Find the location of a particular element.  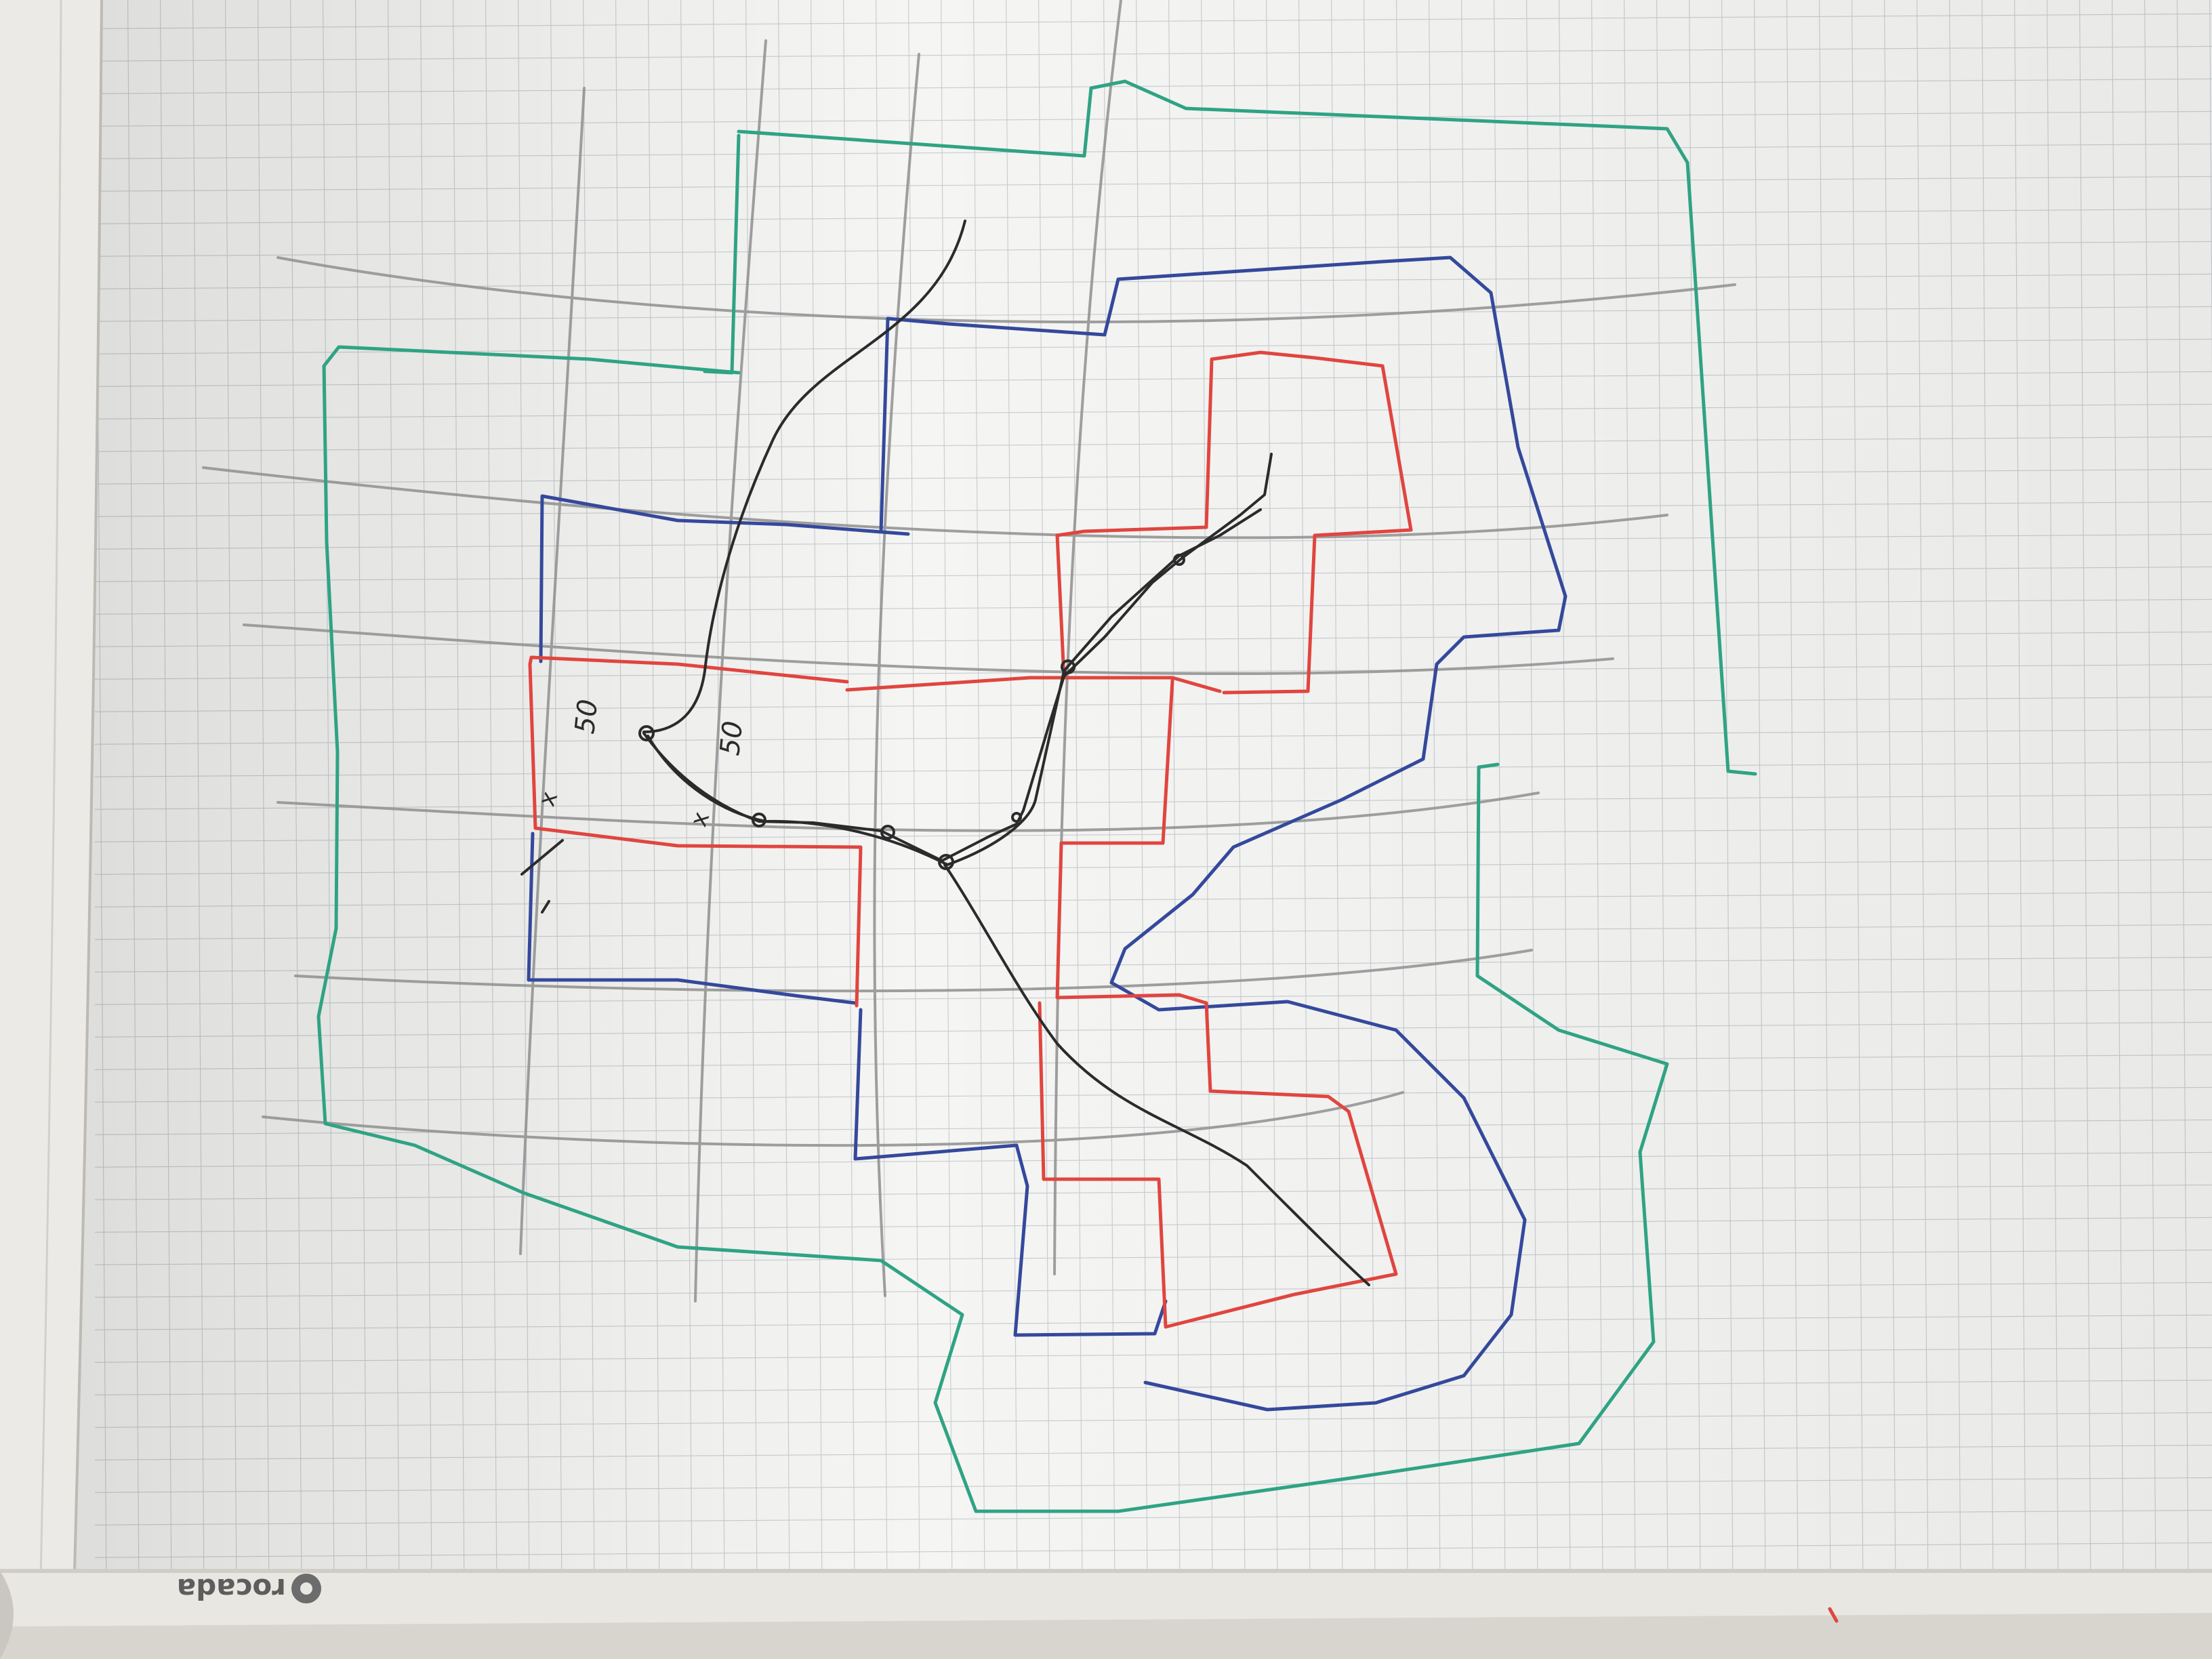

flipchart-tray is located at coordinates (1106, 1614).